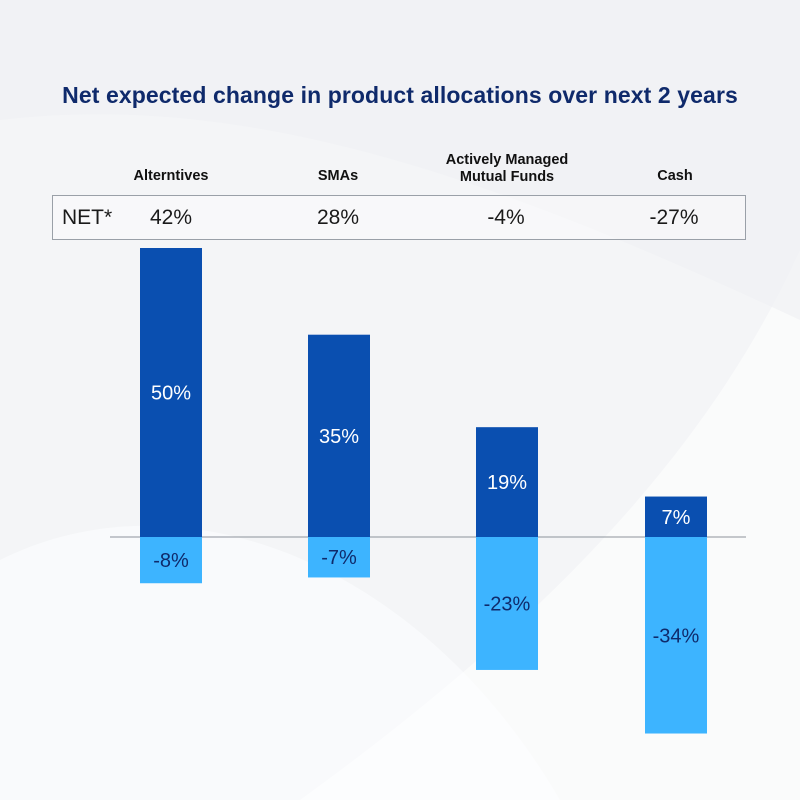  Describe the element at coordinates (338, 217) in the screenshot. I see `net-value-smas: 28%` at that location.